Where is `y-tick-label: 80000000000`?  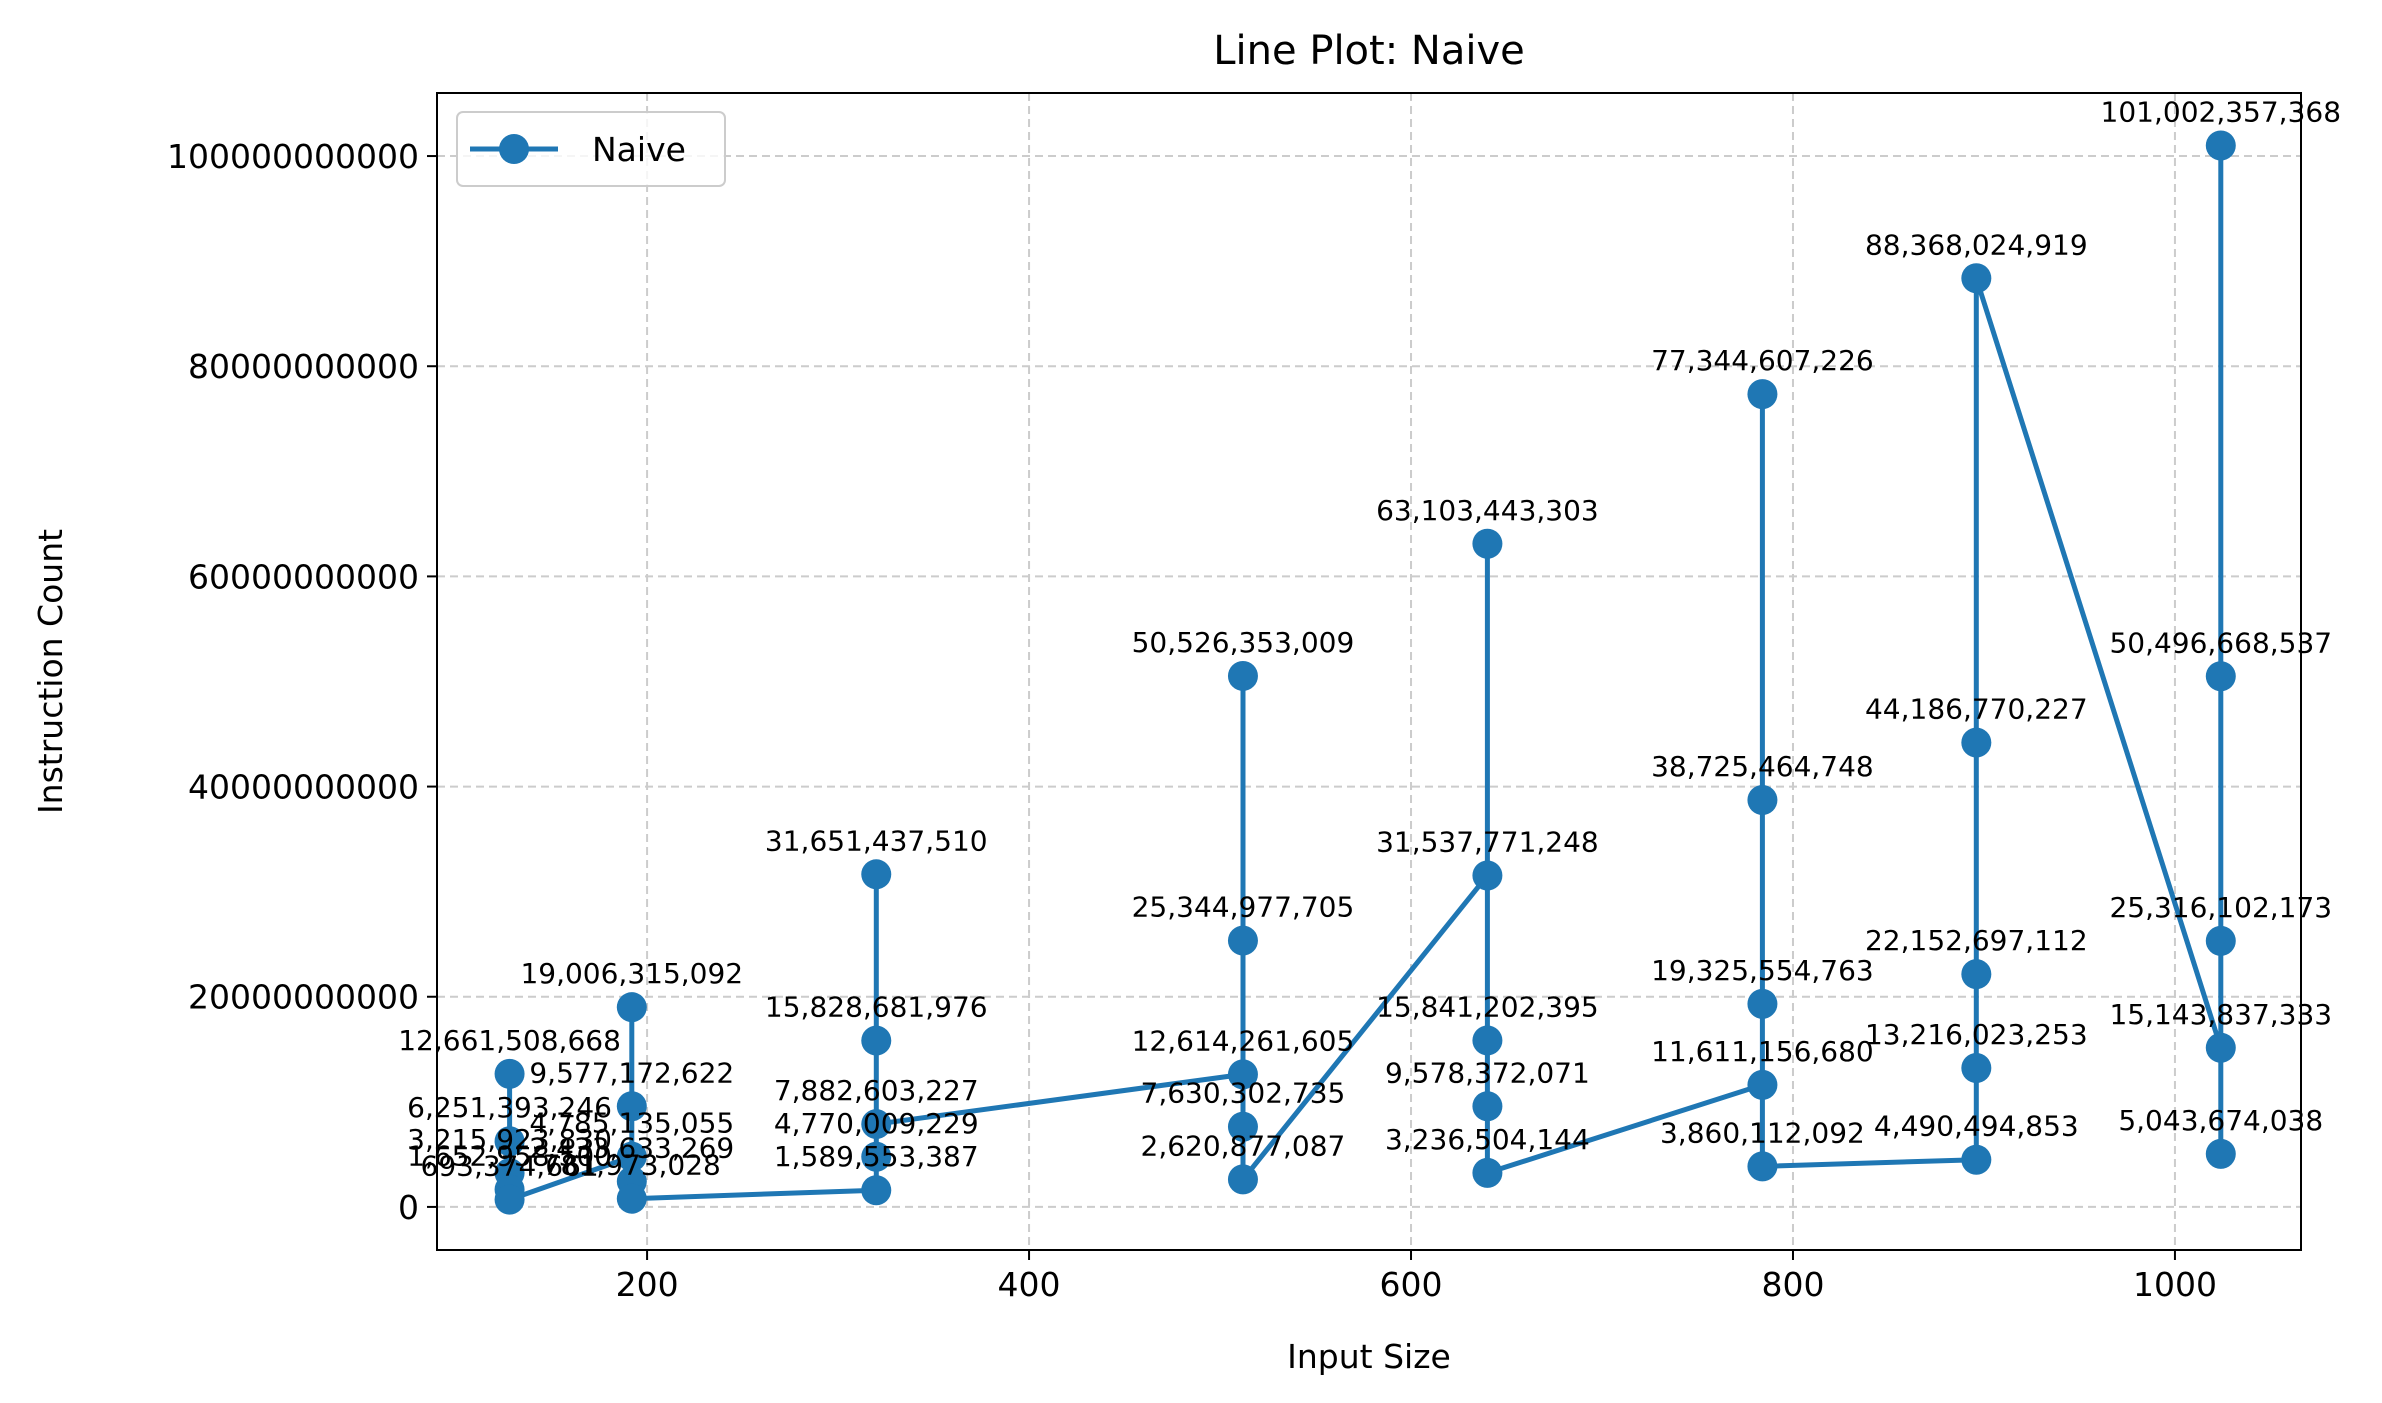
y-tick-label: 80000000000 is located at coordinates (303, 366).